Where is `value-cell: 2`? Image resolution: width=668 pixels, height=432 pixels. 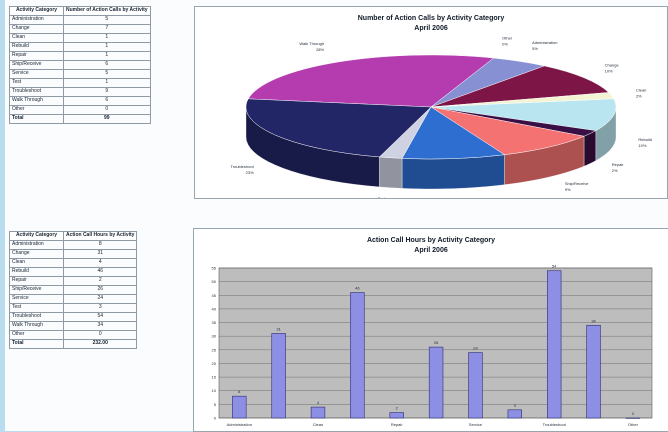 value-cell: 2 is located at coordinates (100, 281).